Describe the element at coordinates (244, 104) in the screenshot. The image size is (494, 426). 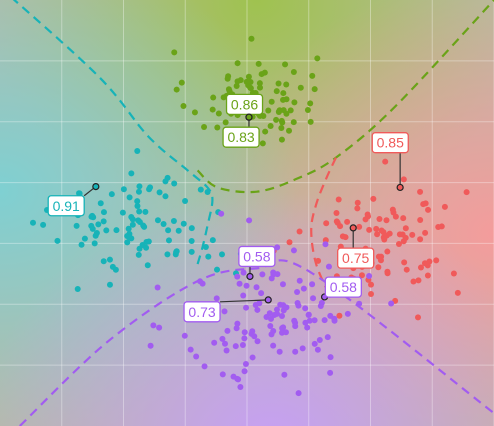
I see `annotation-label-box` at that location.